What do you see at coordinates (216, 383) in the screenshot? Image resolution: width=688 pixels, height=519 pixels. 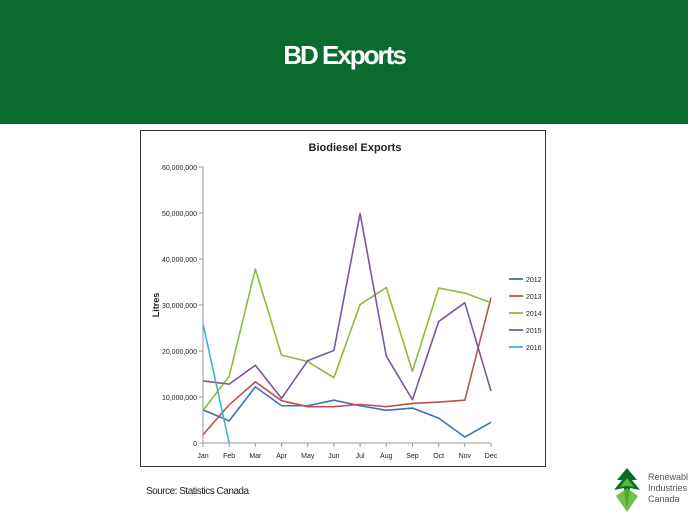 I see `series-line-2016` at bounding box center [216, 383].